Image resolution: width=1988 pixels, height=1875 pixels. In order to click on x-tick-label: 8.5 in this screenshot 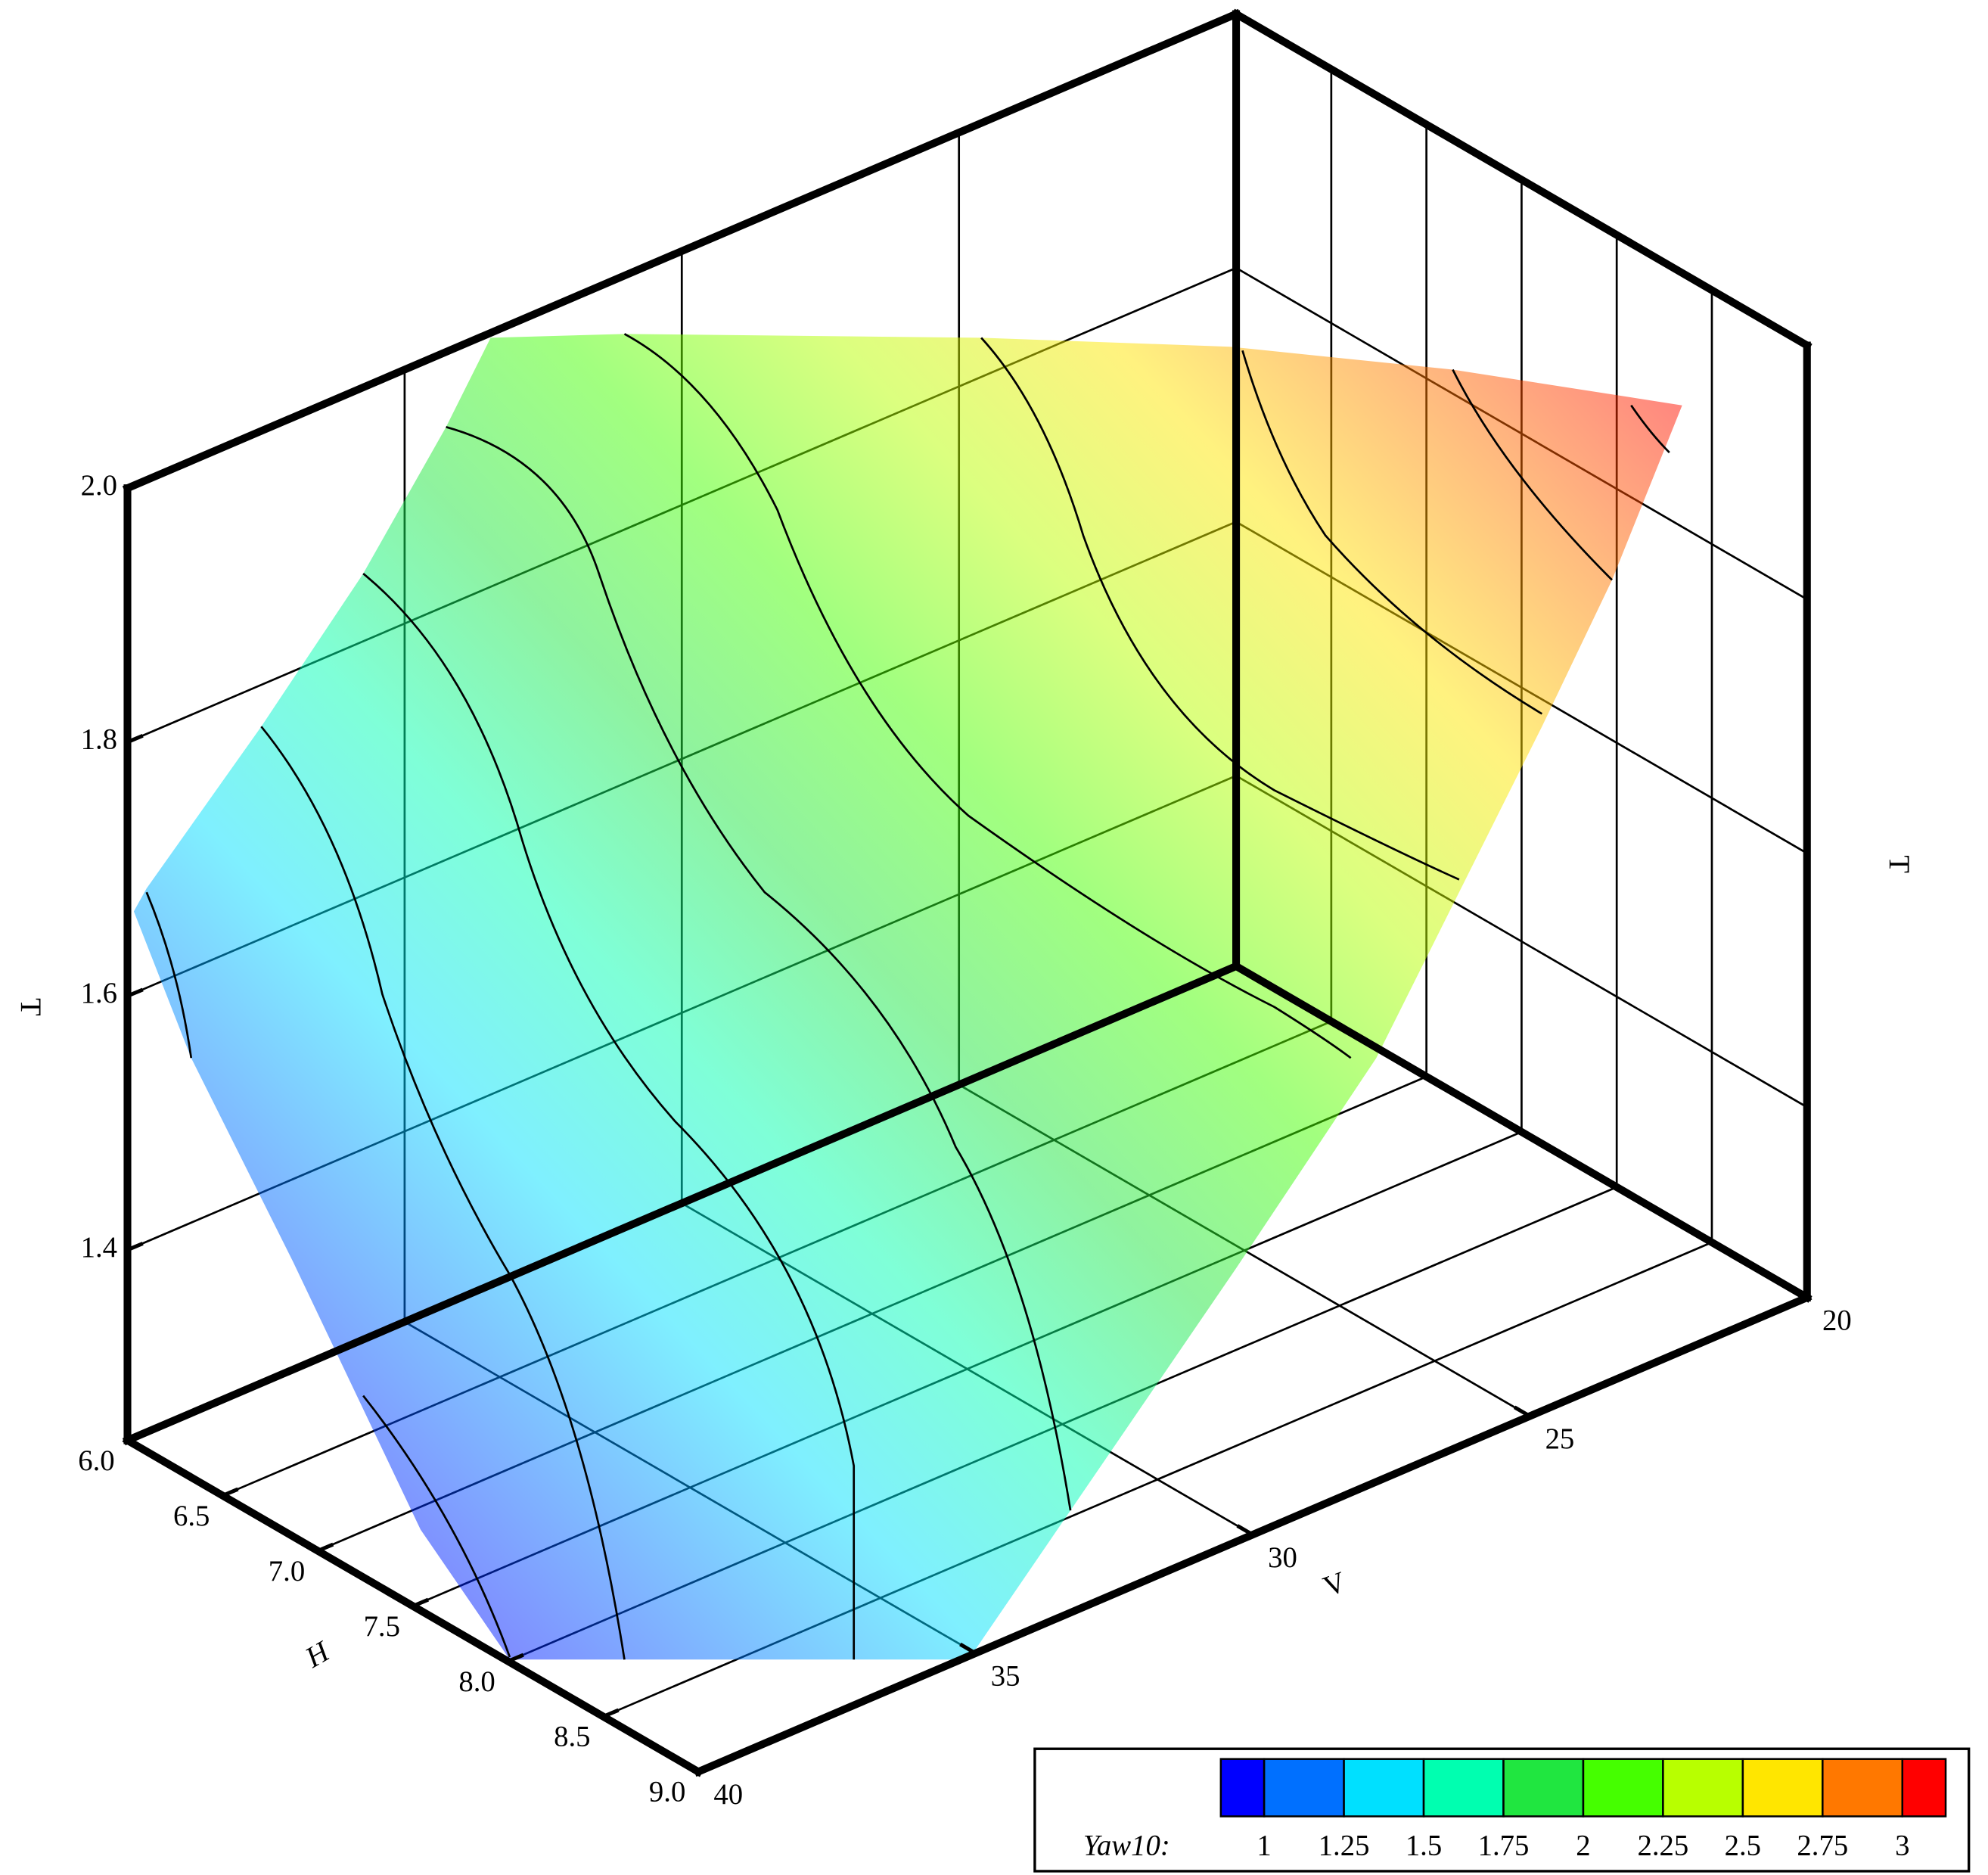, I will do `click(572, 1737)`.